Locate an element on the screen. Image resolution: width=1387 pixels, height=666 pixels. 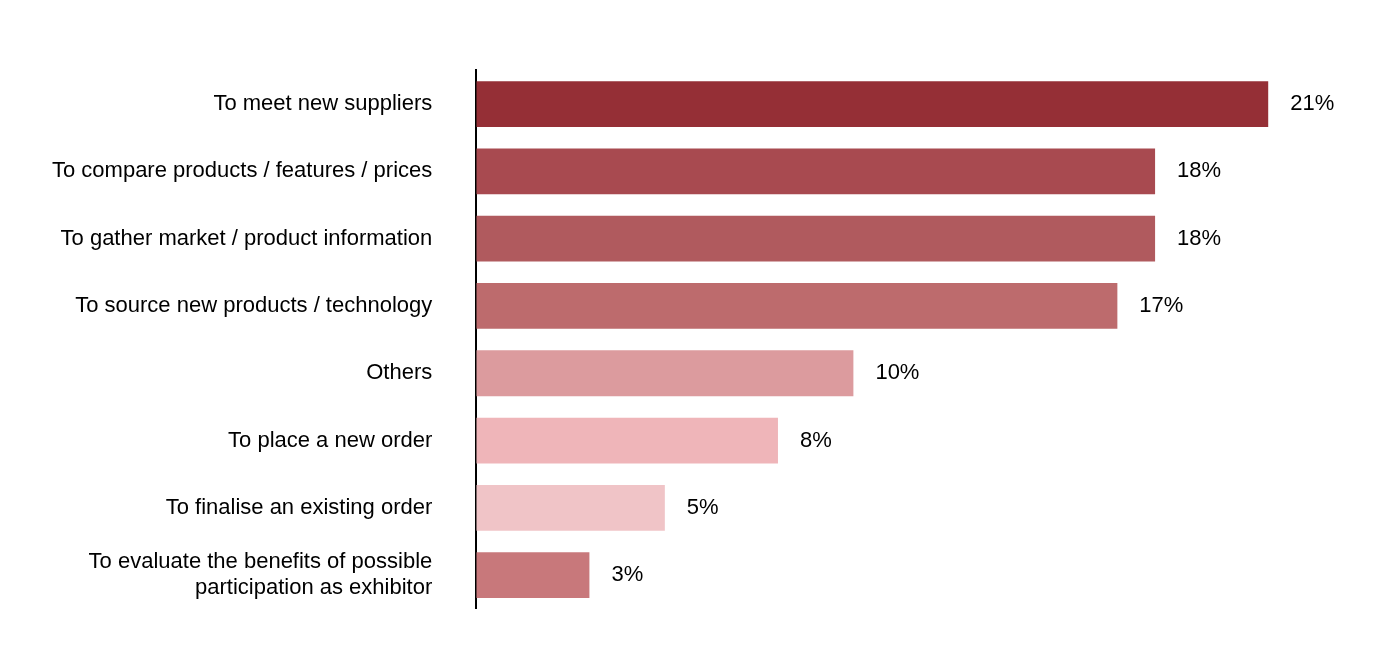
y-tick-label: Others is located at coordinates (399, 372).